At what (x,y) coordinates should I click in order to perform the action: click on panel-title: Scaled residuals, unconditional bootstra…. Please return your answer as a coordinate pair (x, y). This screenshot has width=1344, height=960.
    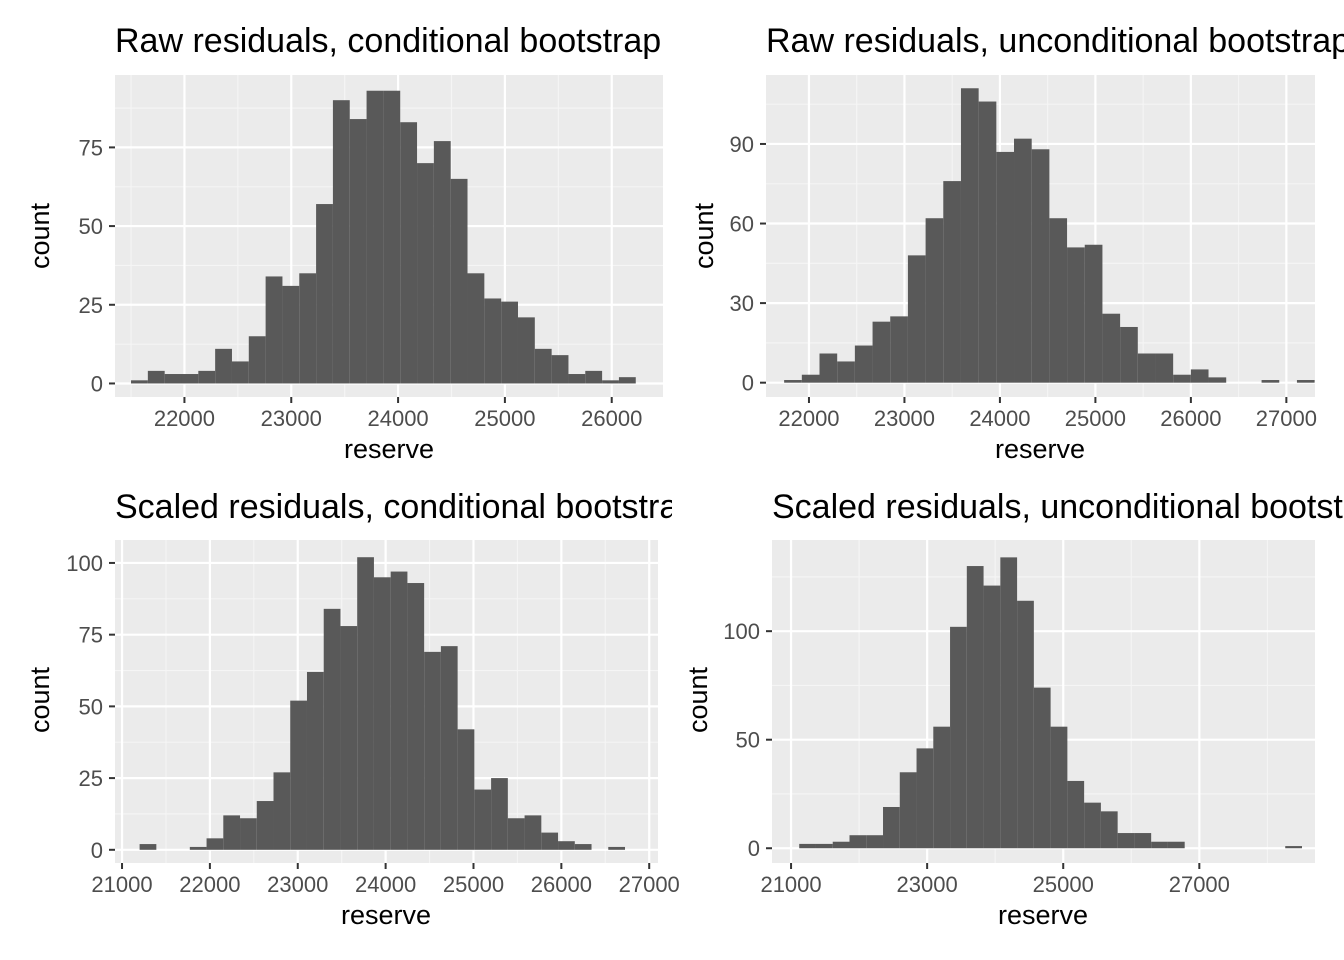
    Looking at the image, I should click on (1058, 507).